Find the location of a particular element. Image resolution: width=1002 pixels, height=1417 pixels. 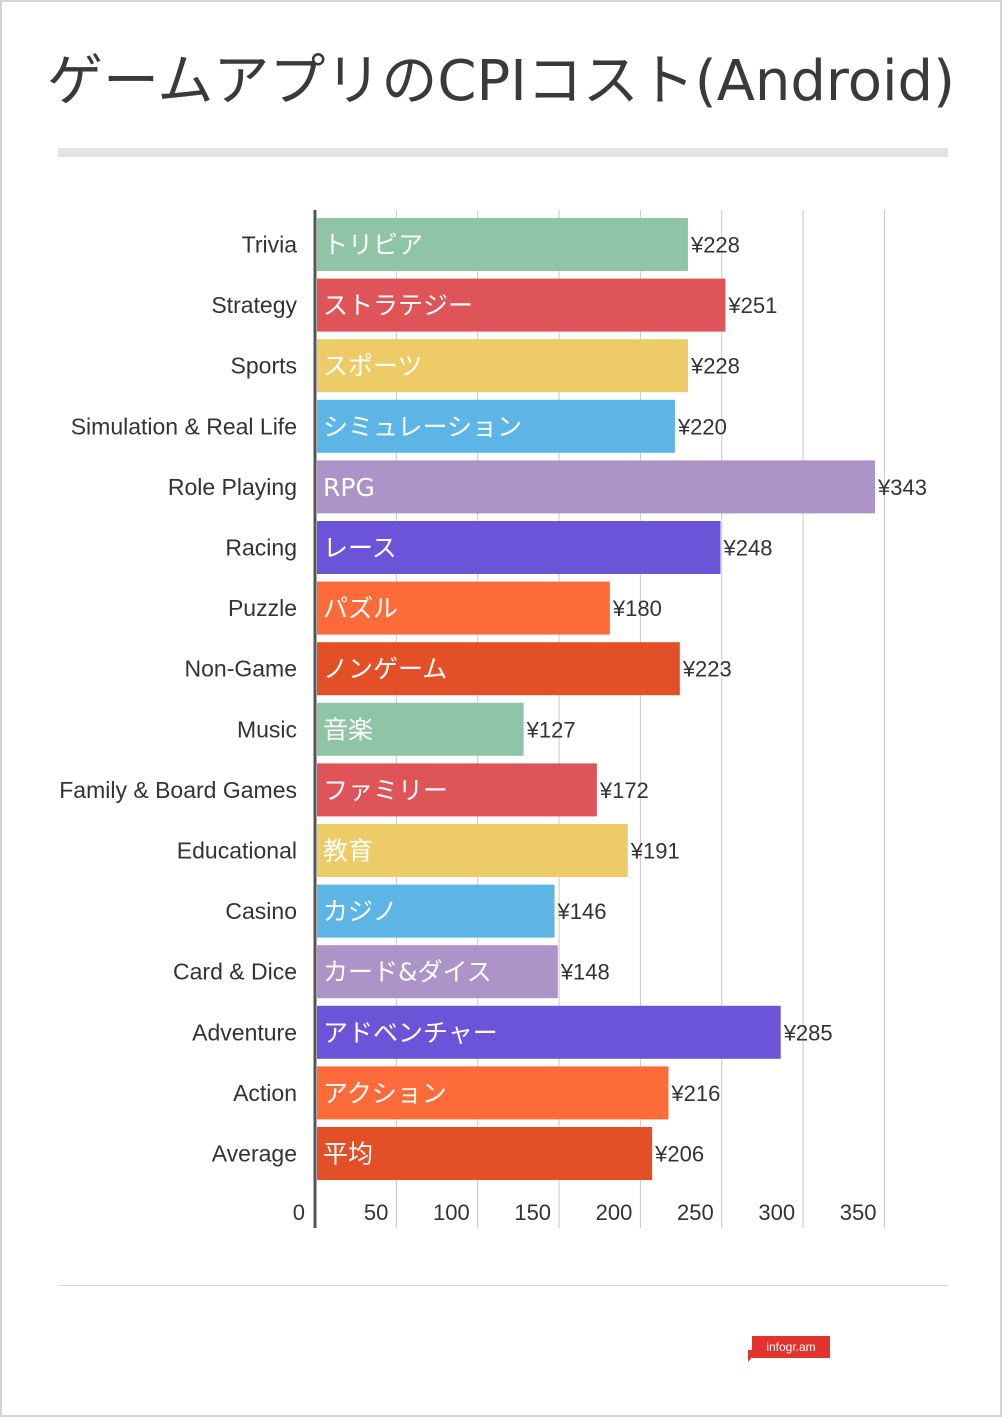

category-label: Family & Board Games is located at coordinates (178, 790).